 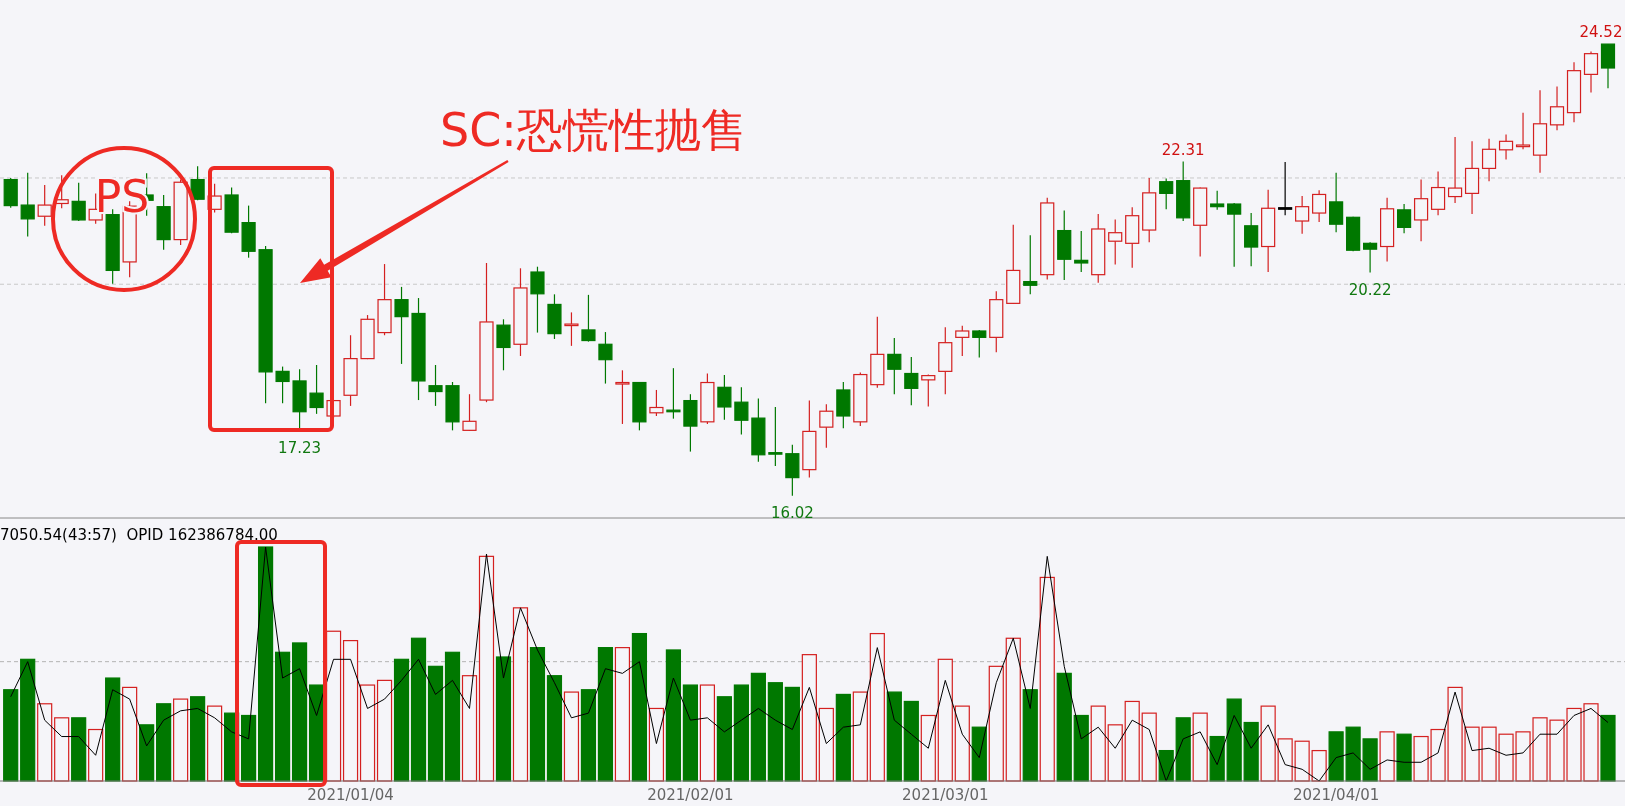 I want to click on annotation: 17.23, so click(x=300, y=448).